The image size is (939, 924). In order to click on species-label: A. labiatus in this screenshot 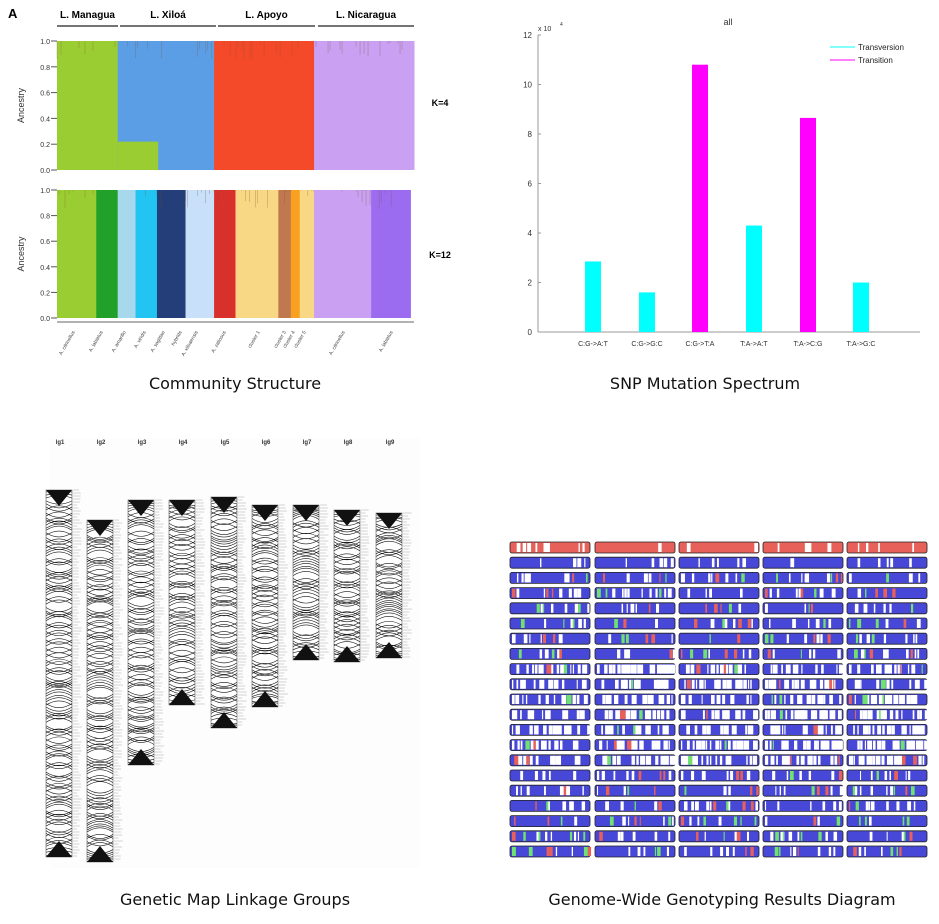, I will do `click(386, 342)`.